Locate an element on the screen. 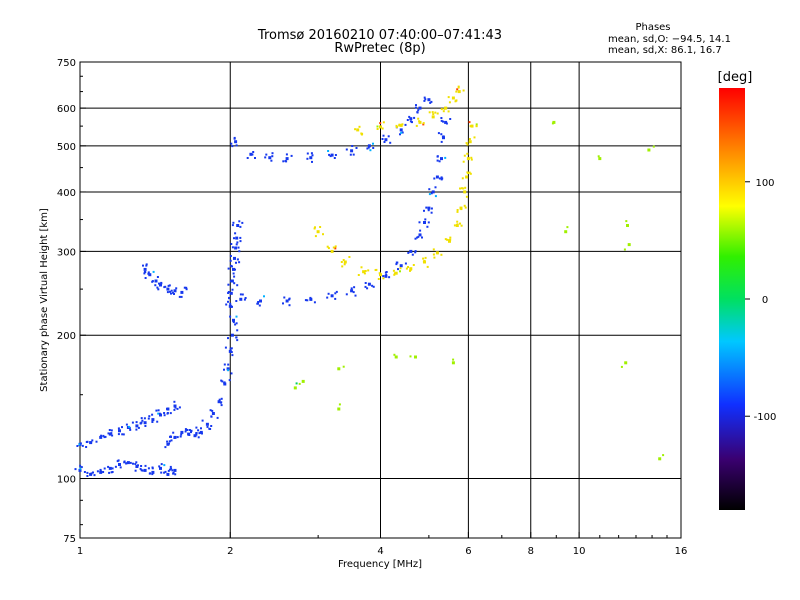 Image resolution: width=800 pixels, height=600 pixels. y-tick-label: 100 is located at coordinates (66, 480).